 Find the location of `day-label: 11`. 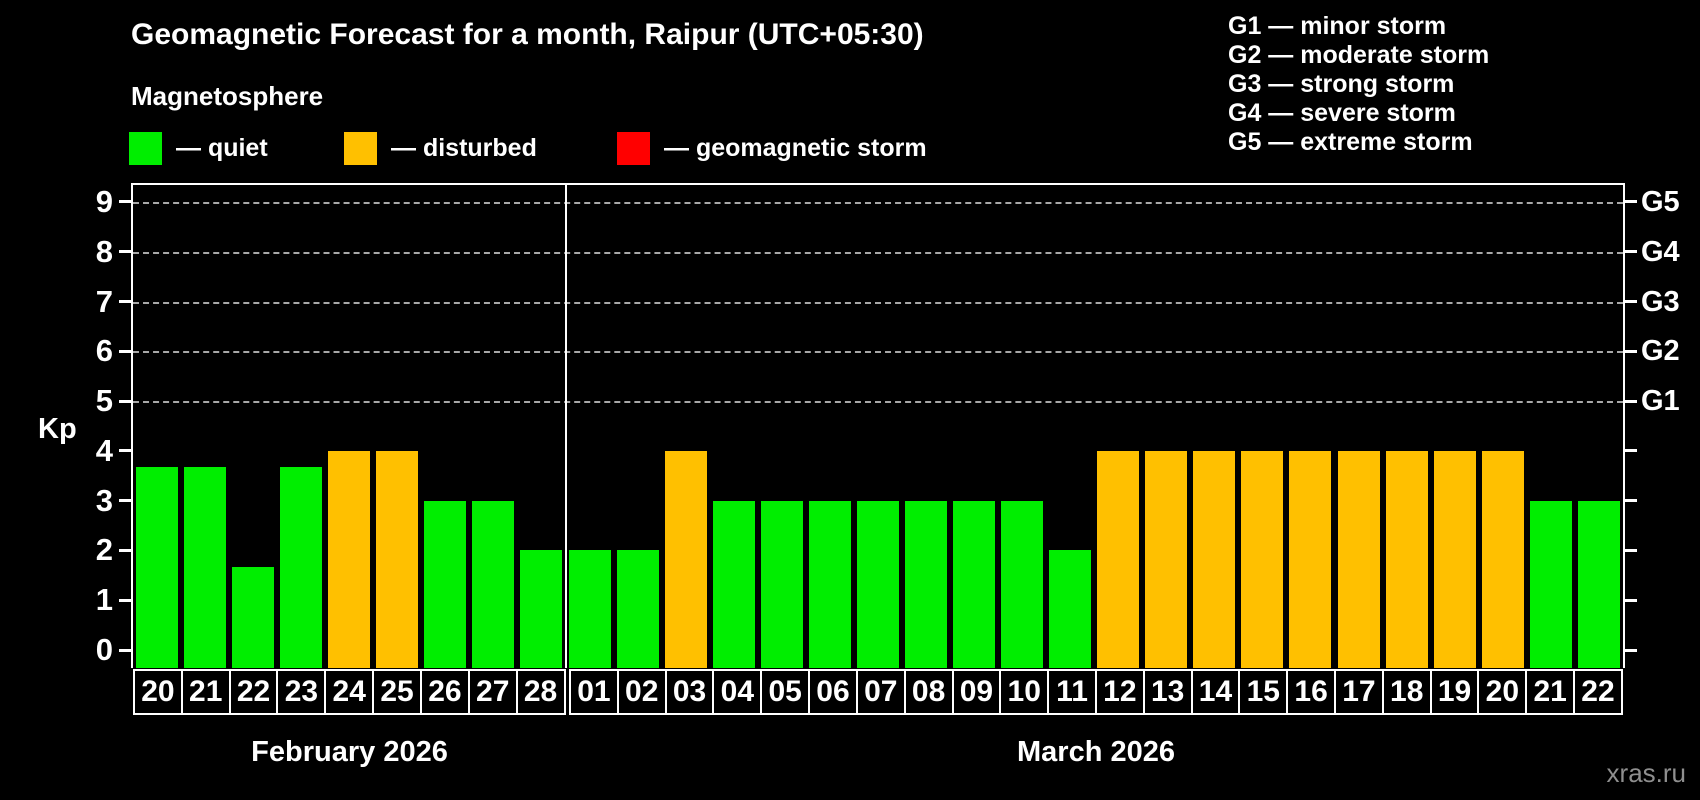

day-label: 11 is located at coordinates (1071, 692).